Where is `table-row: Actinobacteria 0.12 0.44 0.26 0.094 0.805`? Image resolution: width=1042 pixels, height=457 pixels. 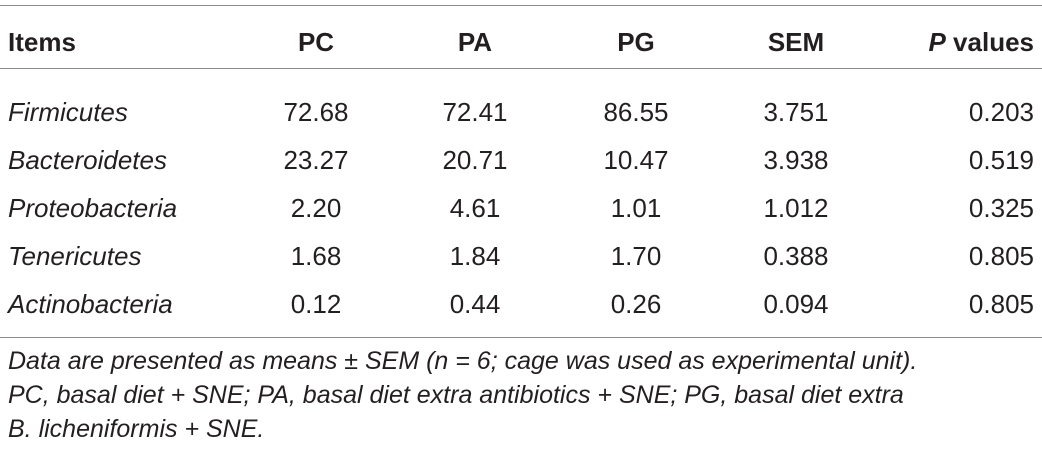 table-row: Actinobacteria 0.12 0.44 0.26 0.094 0.805 is located at coordinates (521, 304).